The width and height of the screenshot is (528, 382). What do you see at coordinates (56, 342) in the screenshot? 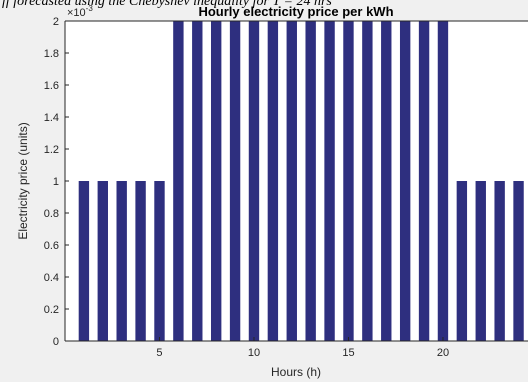
I see `y-tick-label: 0` at bounding box center [56, 342].